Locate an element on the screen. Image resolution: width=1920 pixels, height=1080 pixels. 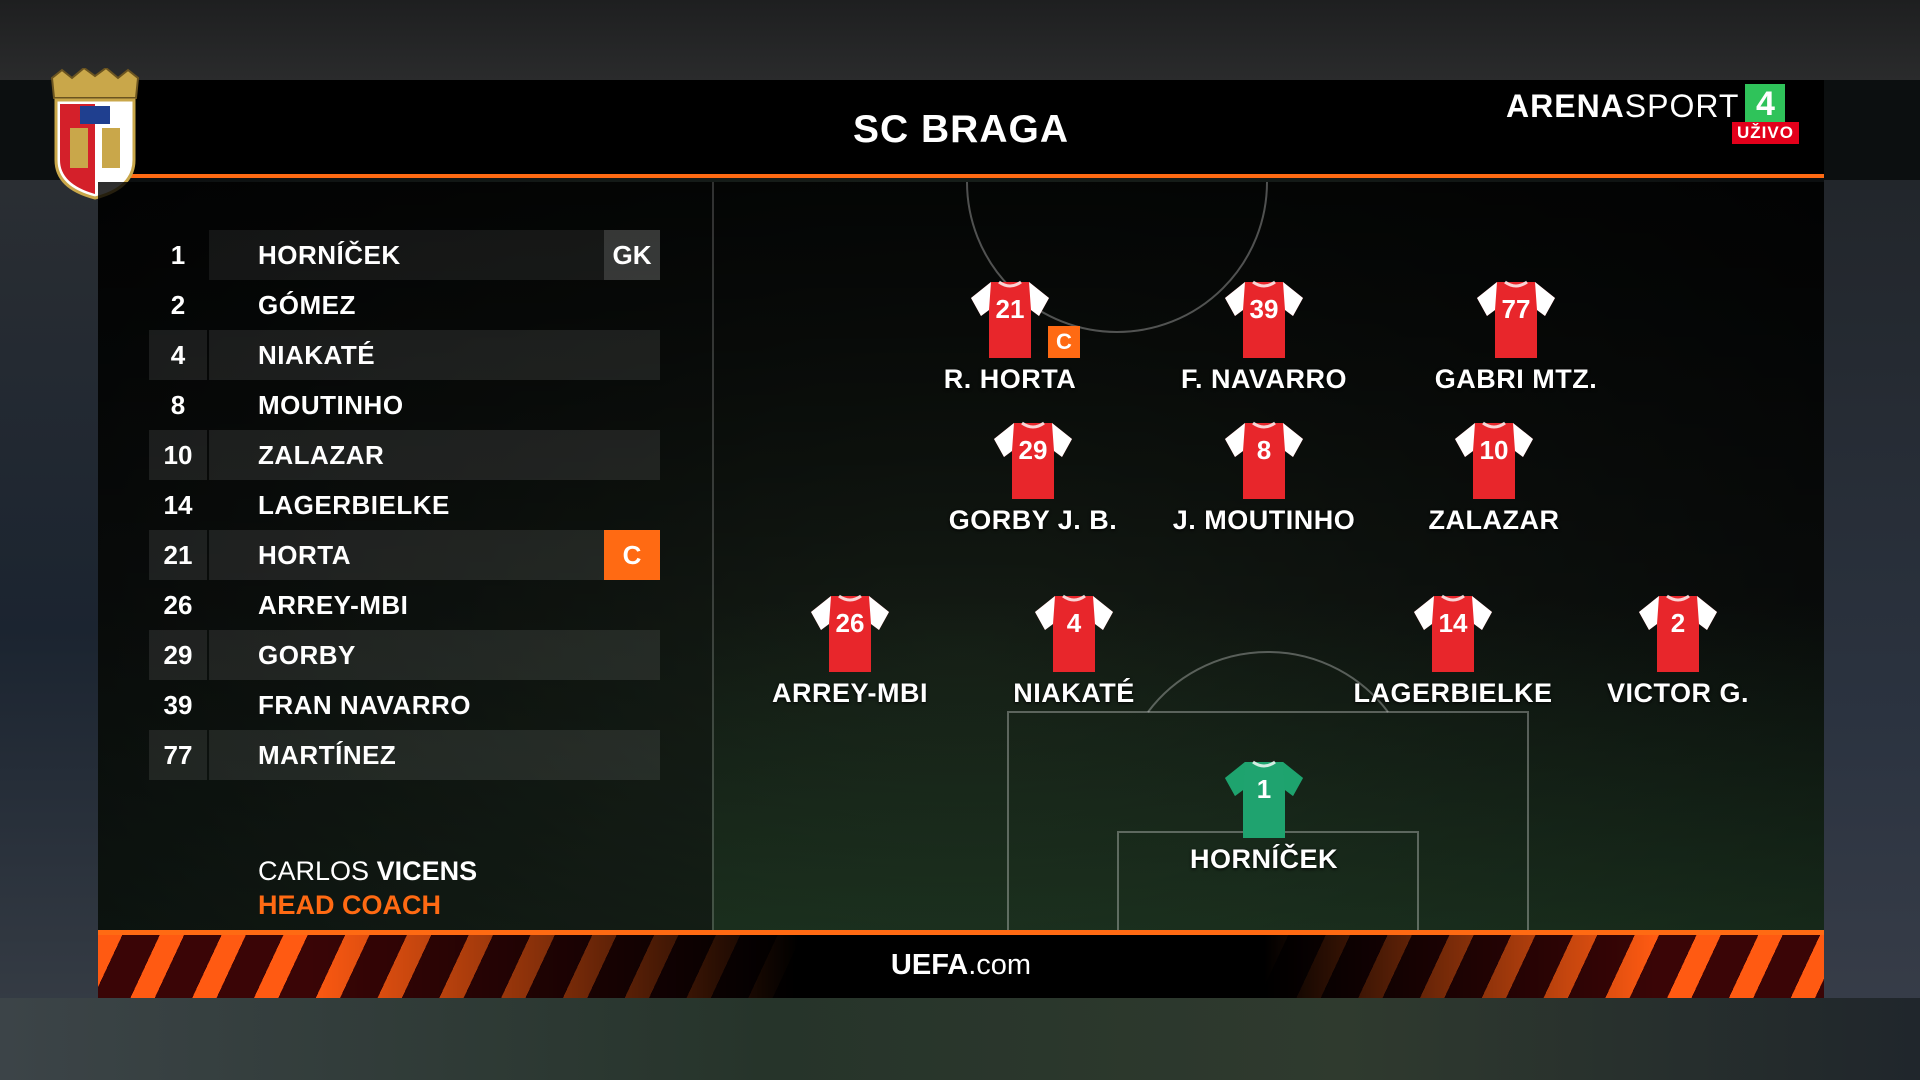
jersey-number: 4 is located at coordinates (1074, 623).